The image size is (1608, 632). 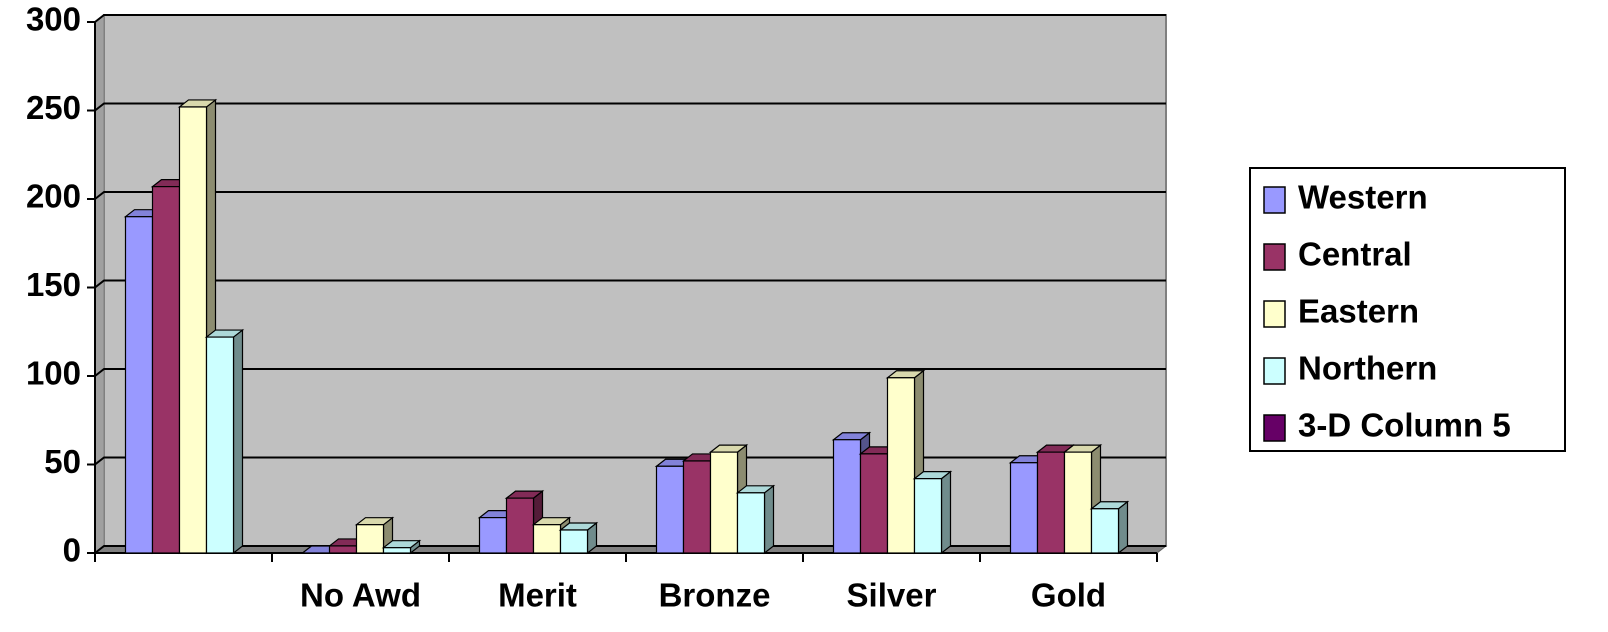 I want to click on legend-box, so click(x=1407, y=309).